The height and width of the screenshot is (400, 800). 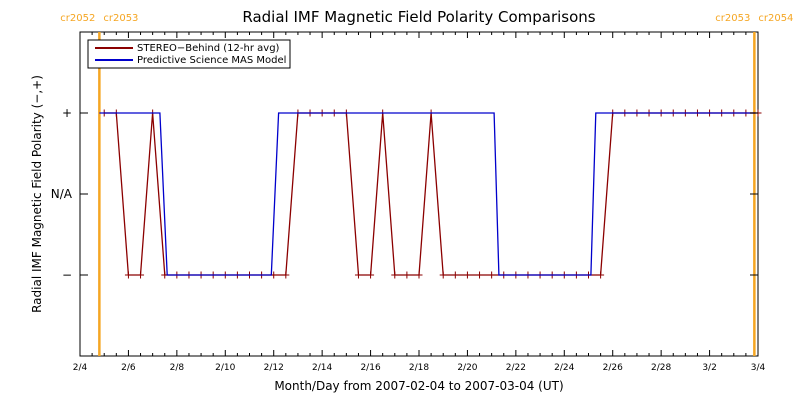 What do you see at coordinates (419, 368) in the screenshot?
I see `x-tick-label: 2/18` at bounding box center [419, 368].